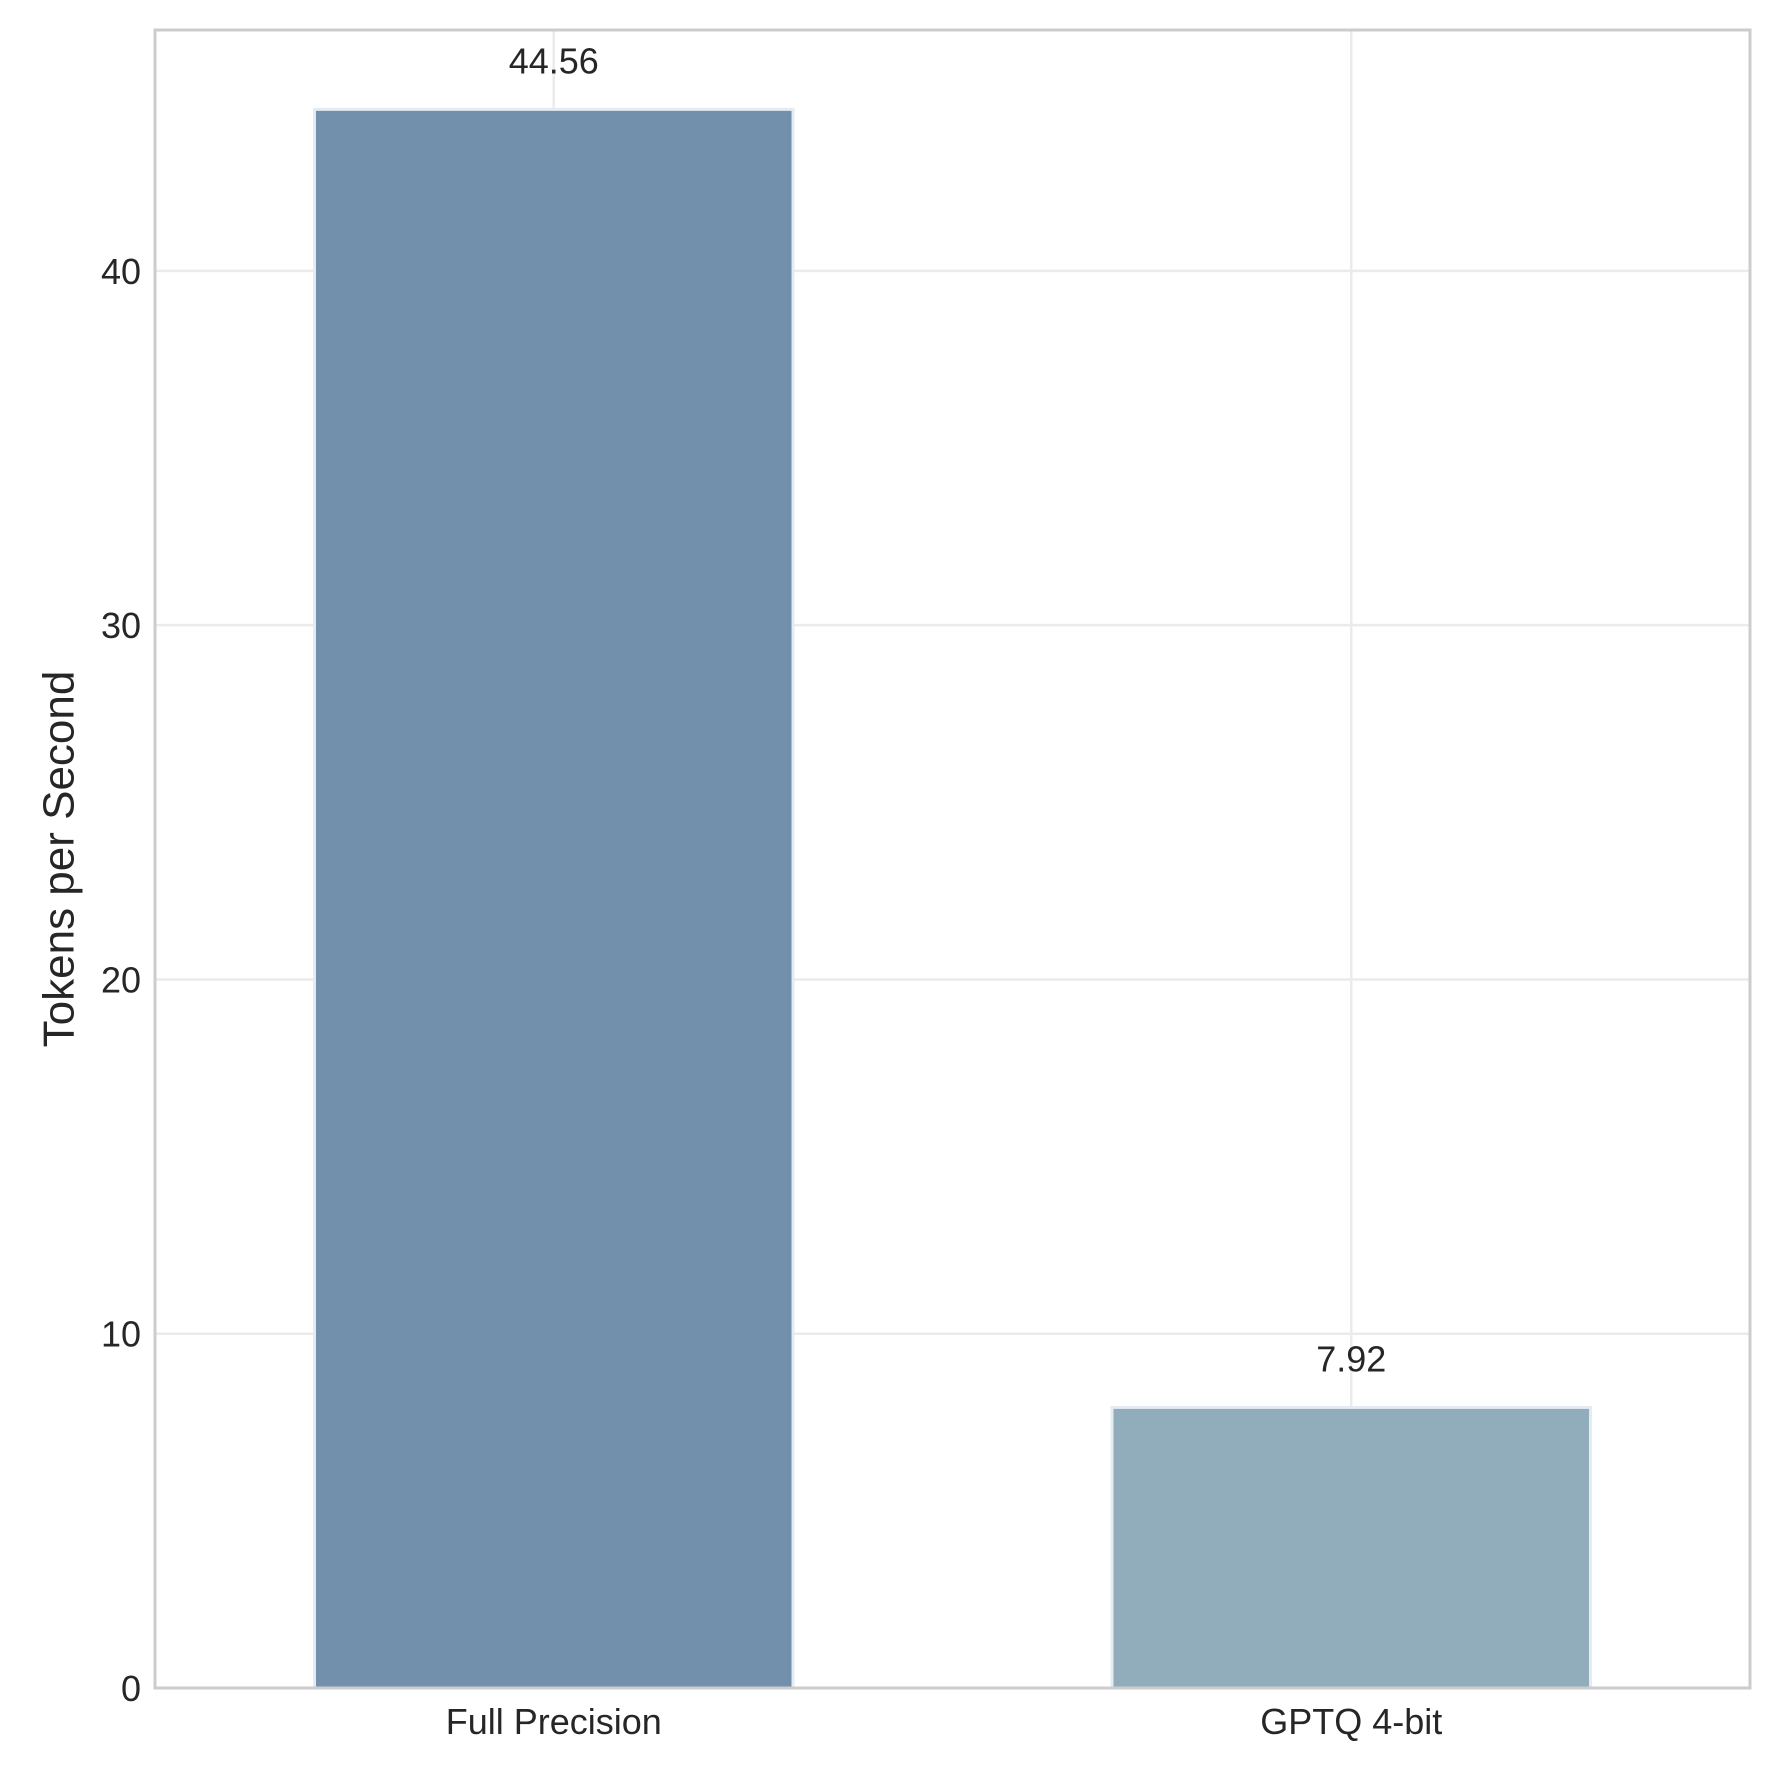 The image size is (1771, 1768). I want to click on y-axis-ticks: 0 10 20 30 40, so click(121, 980).